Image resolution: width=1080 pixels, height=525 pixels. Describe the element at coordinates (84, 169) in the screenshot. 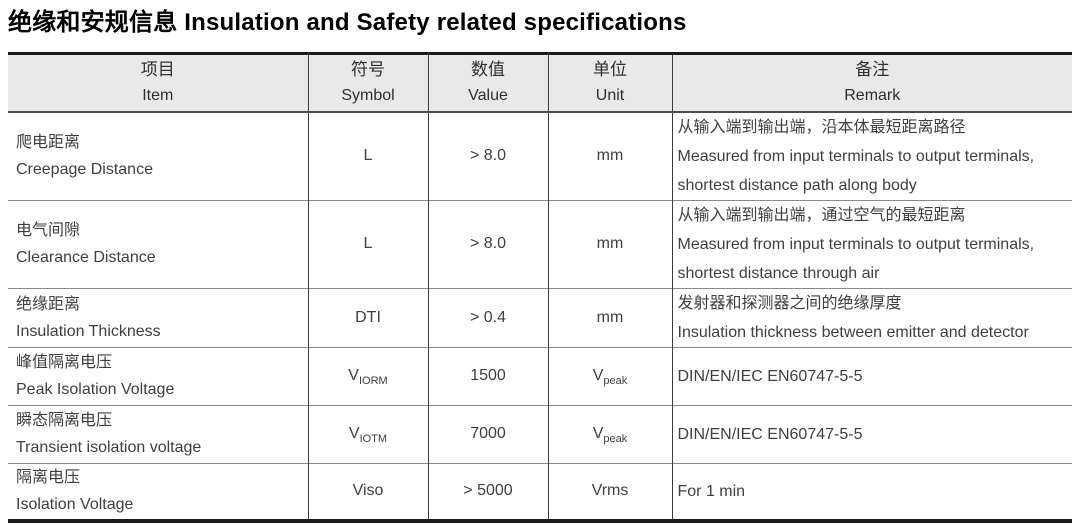

I see `item-en: Creepage Distance` at that location.